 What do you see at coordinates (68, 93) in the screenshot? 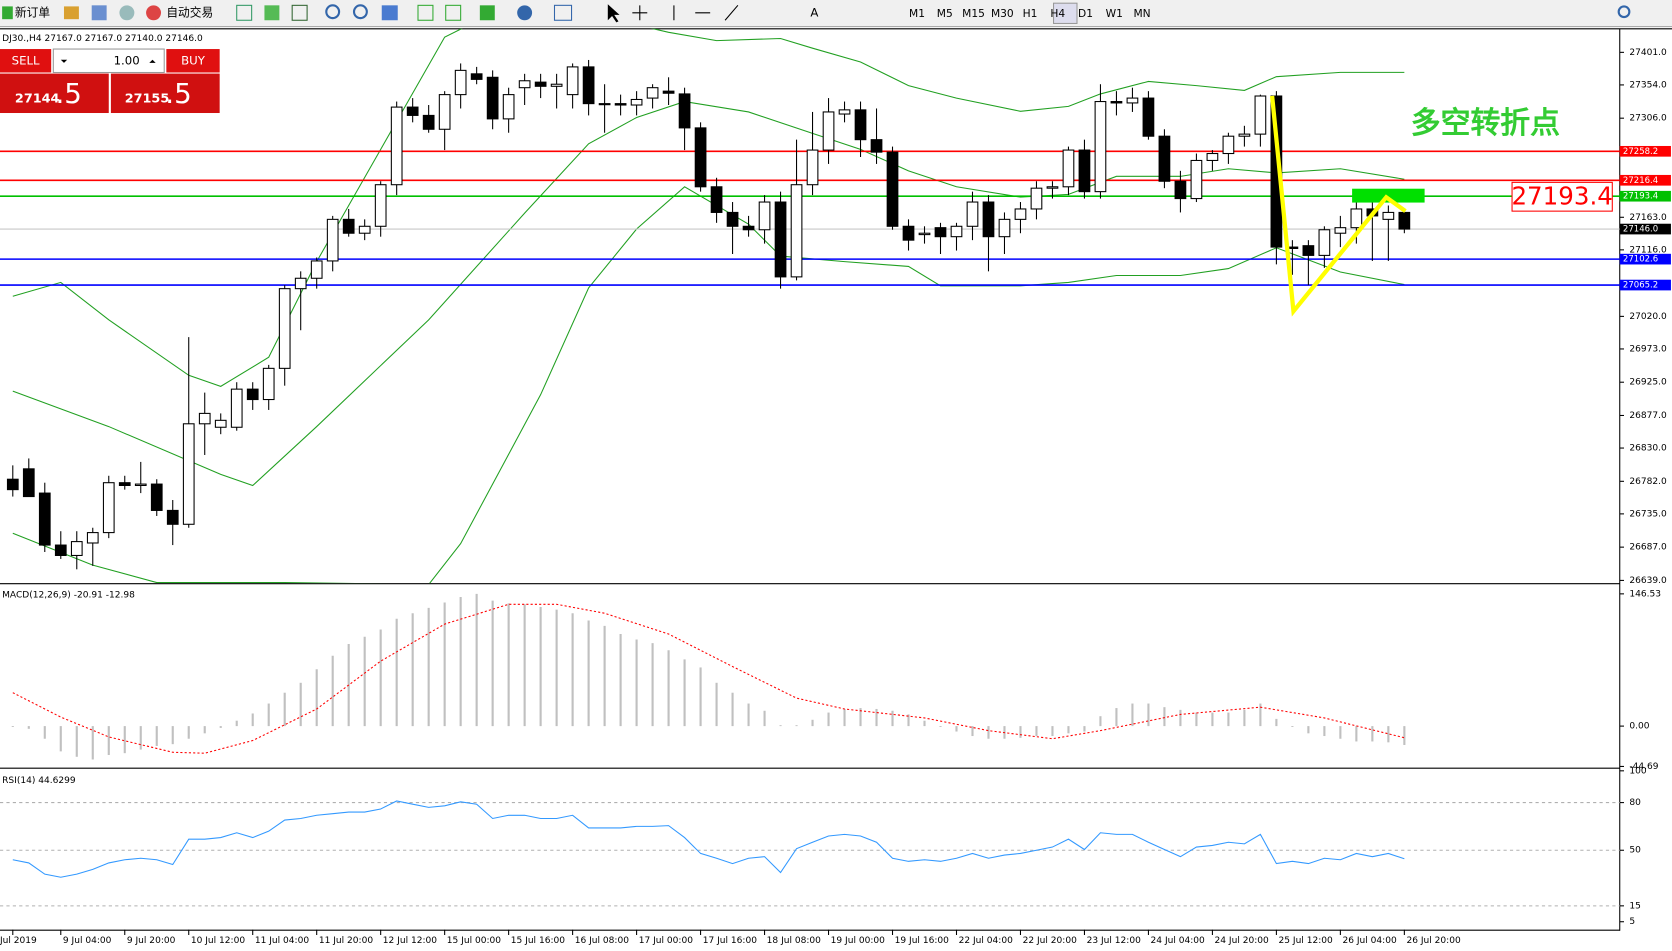
I see `bid-pips: .5` at bounding box center [68, 93].